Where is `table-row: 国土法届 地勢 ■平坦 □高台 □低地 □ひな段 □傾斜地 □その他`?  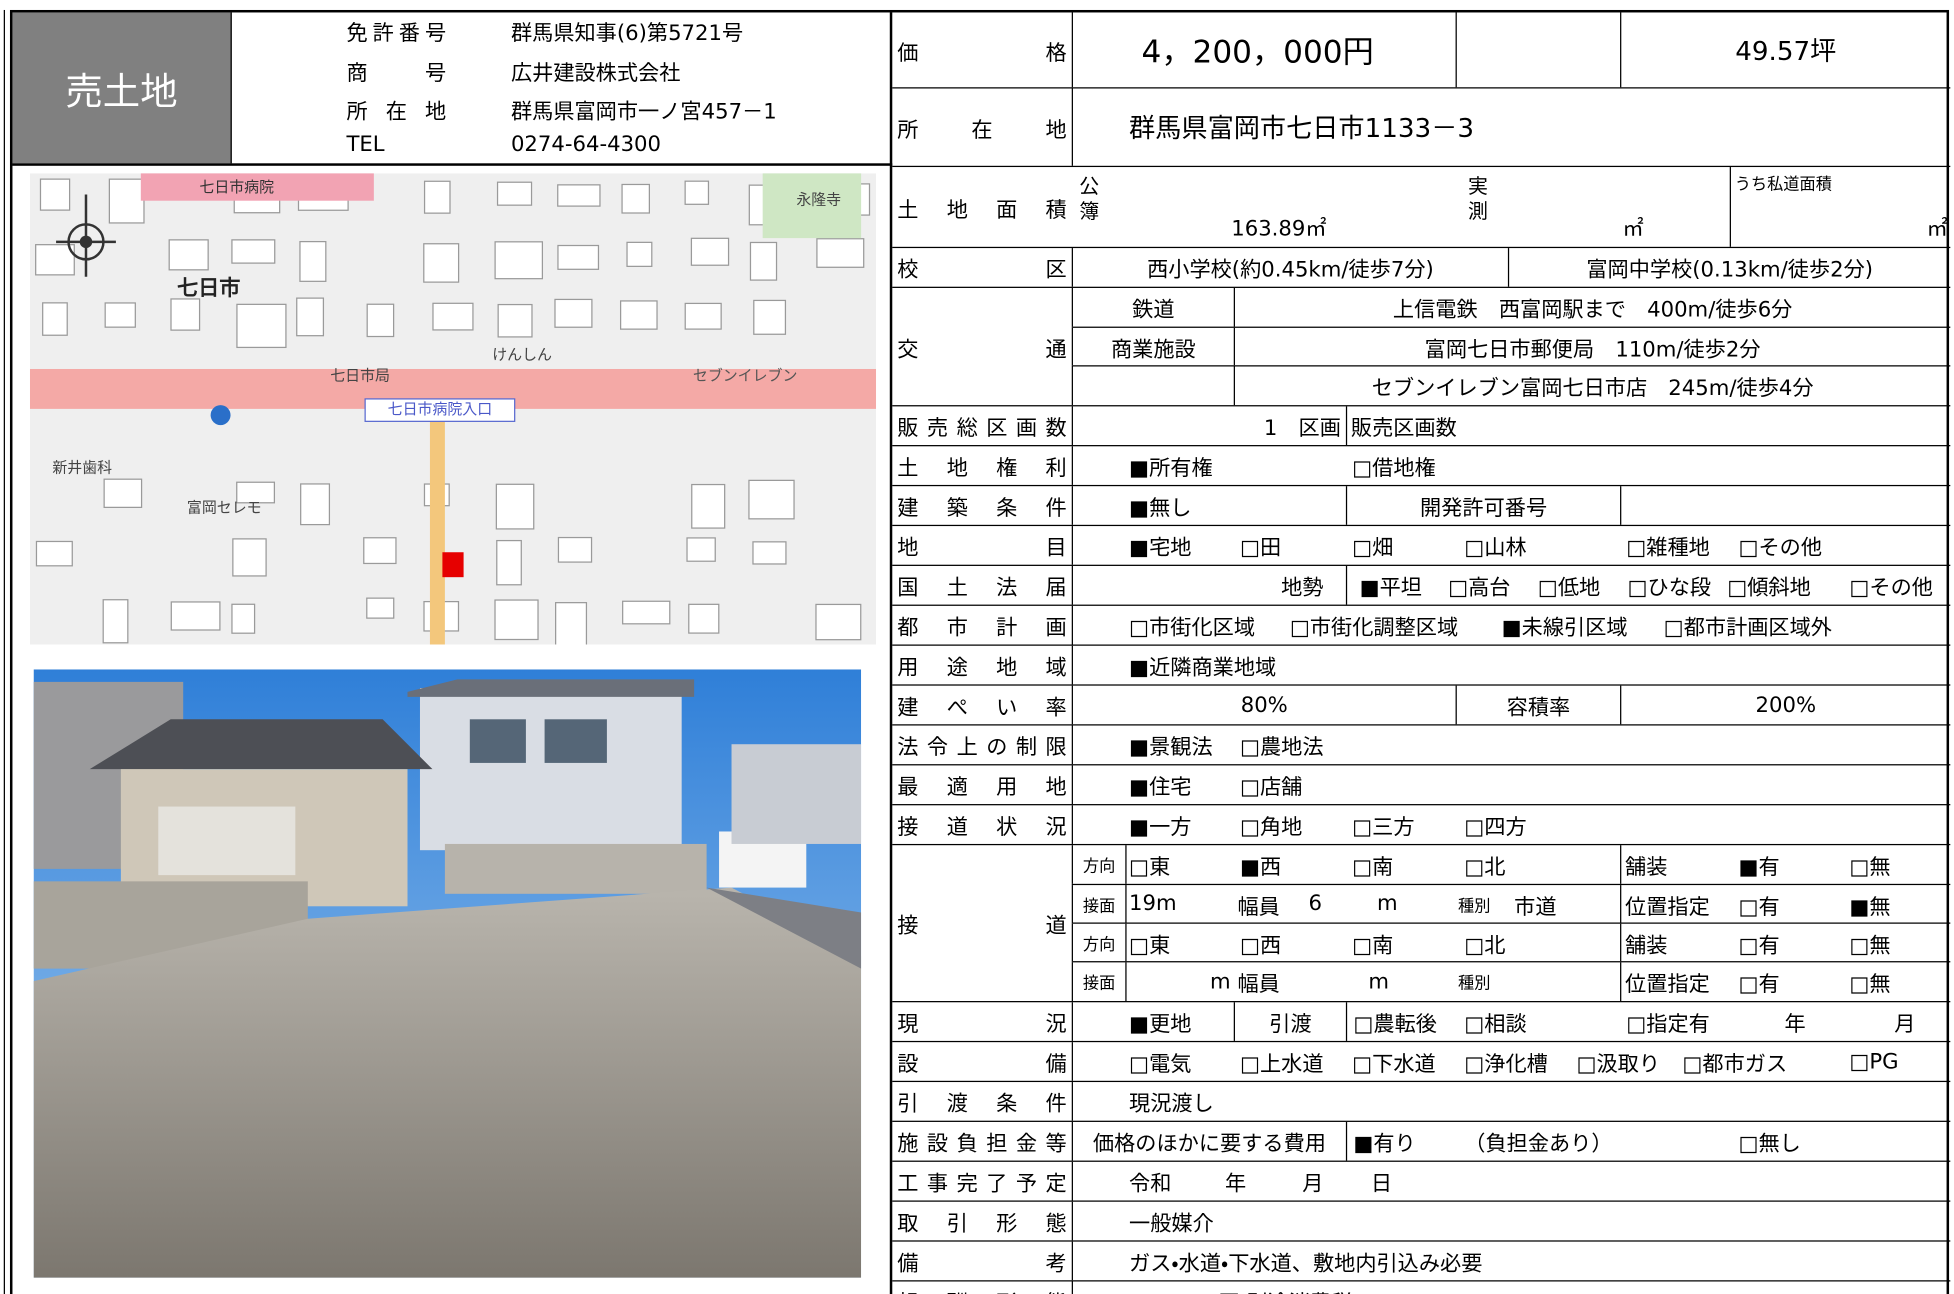 table-row: 国土法届 地勢 ■平坦 □高台 □低地 □ひな段 □傾斜地 □その他 is located at coordinates (1421, 585).